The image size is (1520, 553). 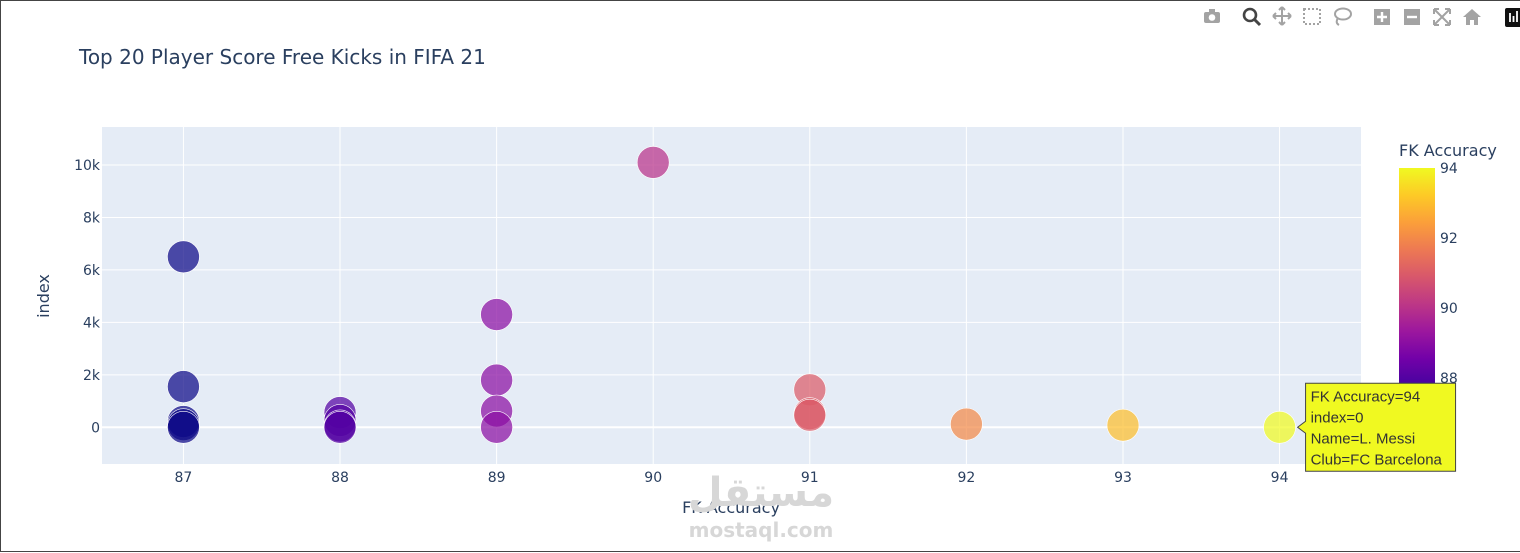 What do you see at coordinates (761, 530) in the screenshot?
I see `watermark-url: mostaql.com` at bounding box center [761, 530].